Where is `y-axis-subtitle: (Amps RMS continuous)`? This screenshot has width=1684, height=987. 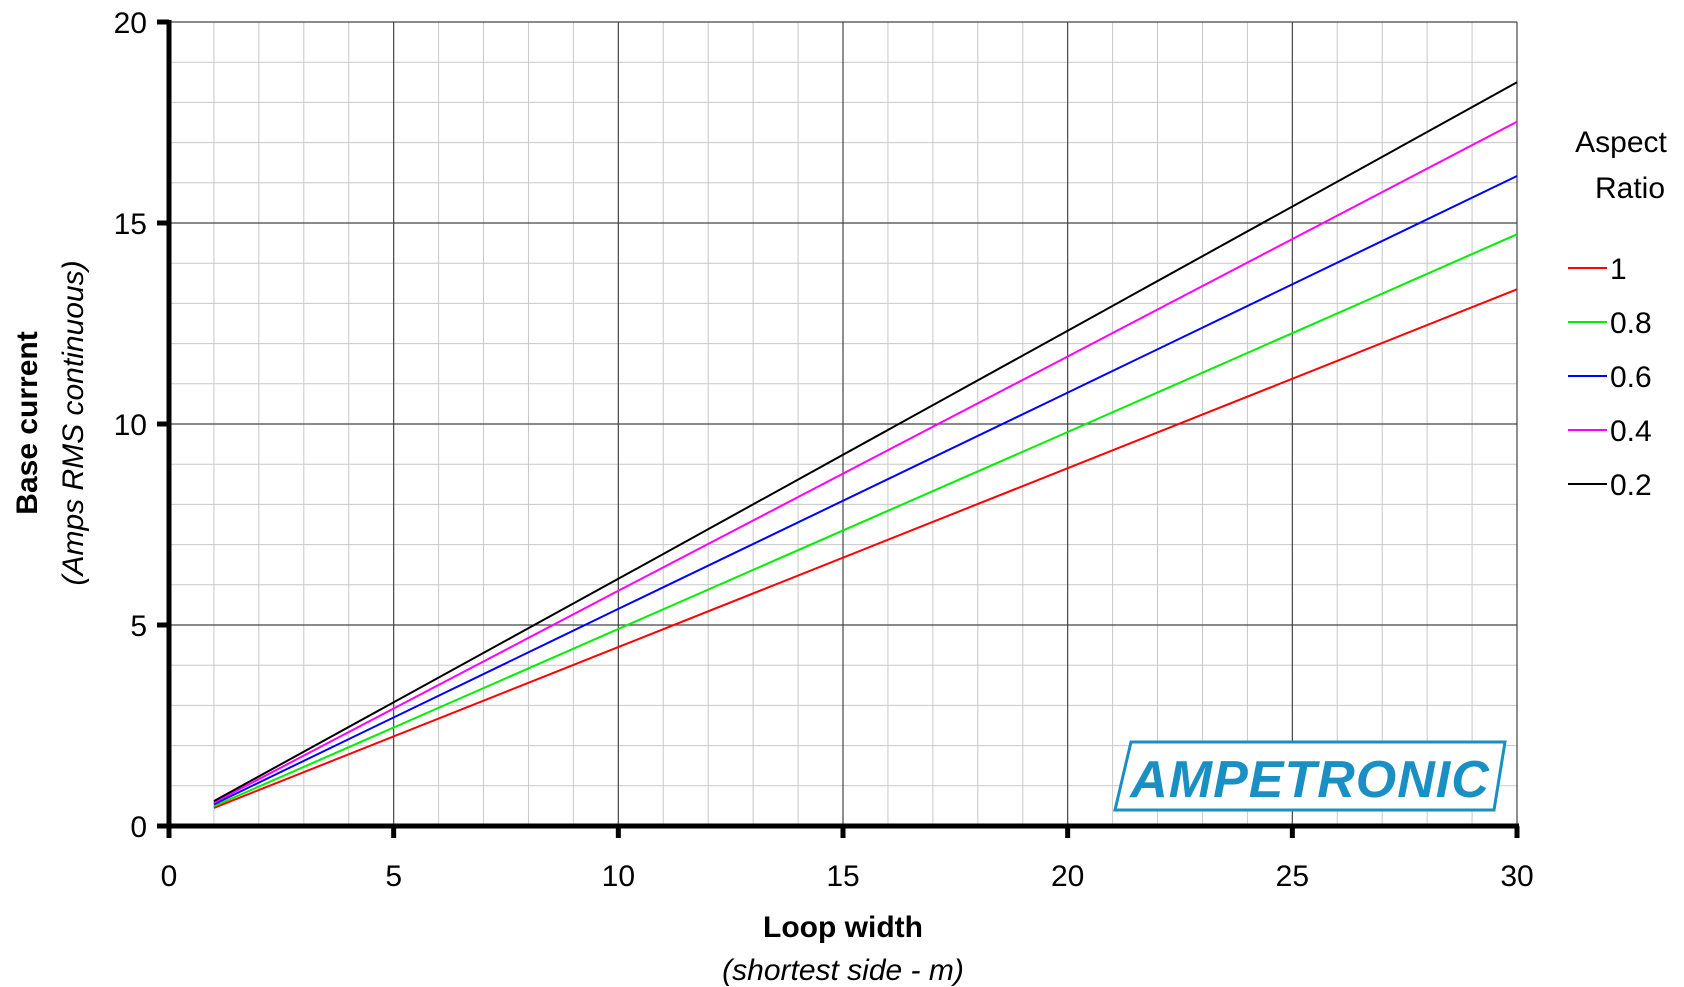 y-axis-subtitle: (Amps RMS continuous) is located at coordinates (73, 422).